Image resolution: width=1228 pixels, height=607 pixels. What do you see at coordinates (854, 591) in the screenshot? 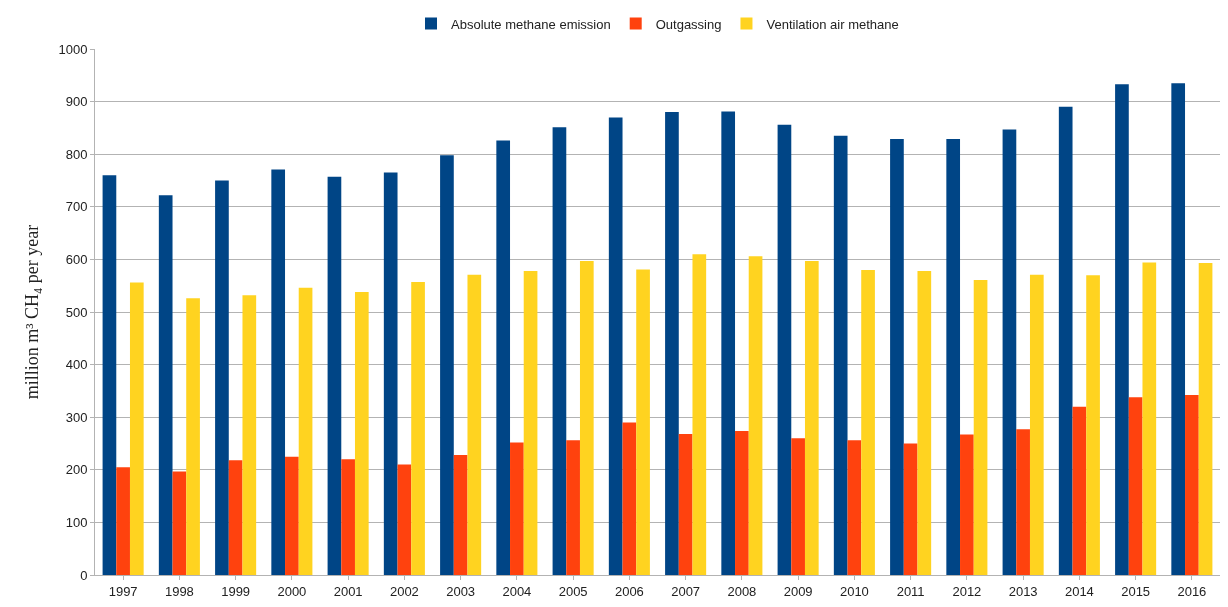
I see `x-tick-label: 2010` at bounding box center [854, 591].